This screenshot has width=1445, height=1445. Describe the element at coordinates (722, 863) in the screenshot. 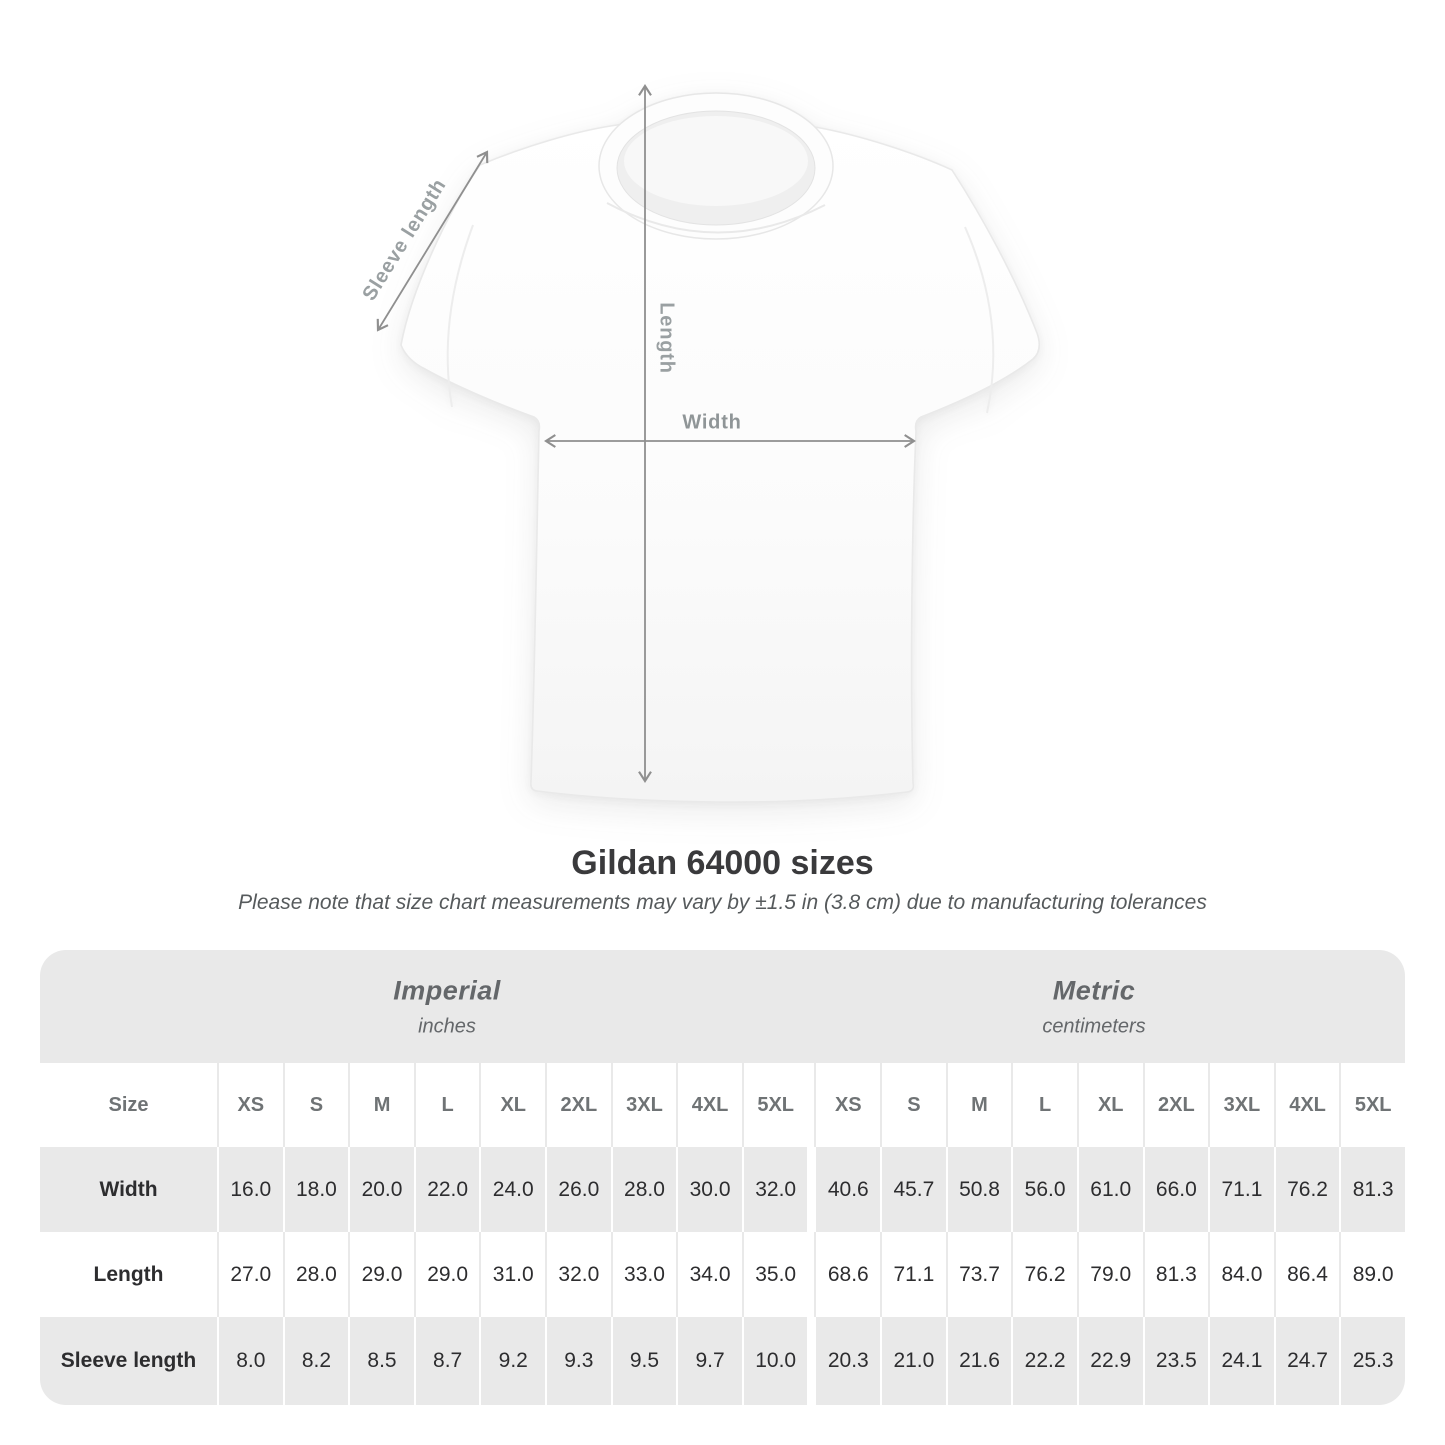

I see `page-title: Gildan 64000 sizes` at that location.